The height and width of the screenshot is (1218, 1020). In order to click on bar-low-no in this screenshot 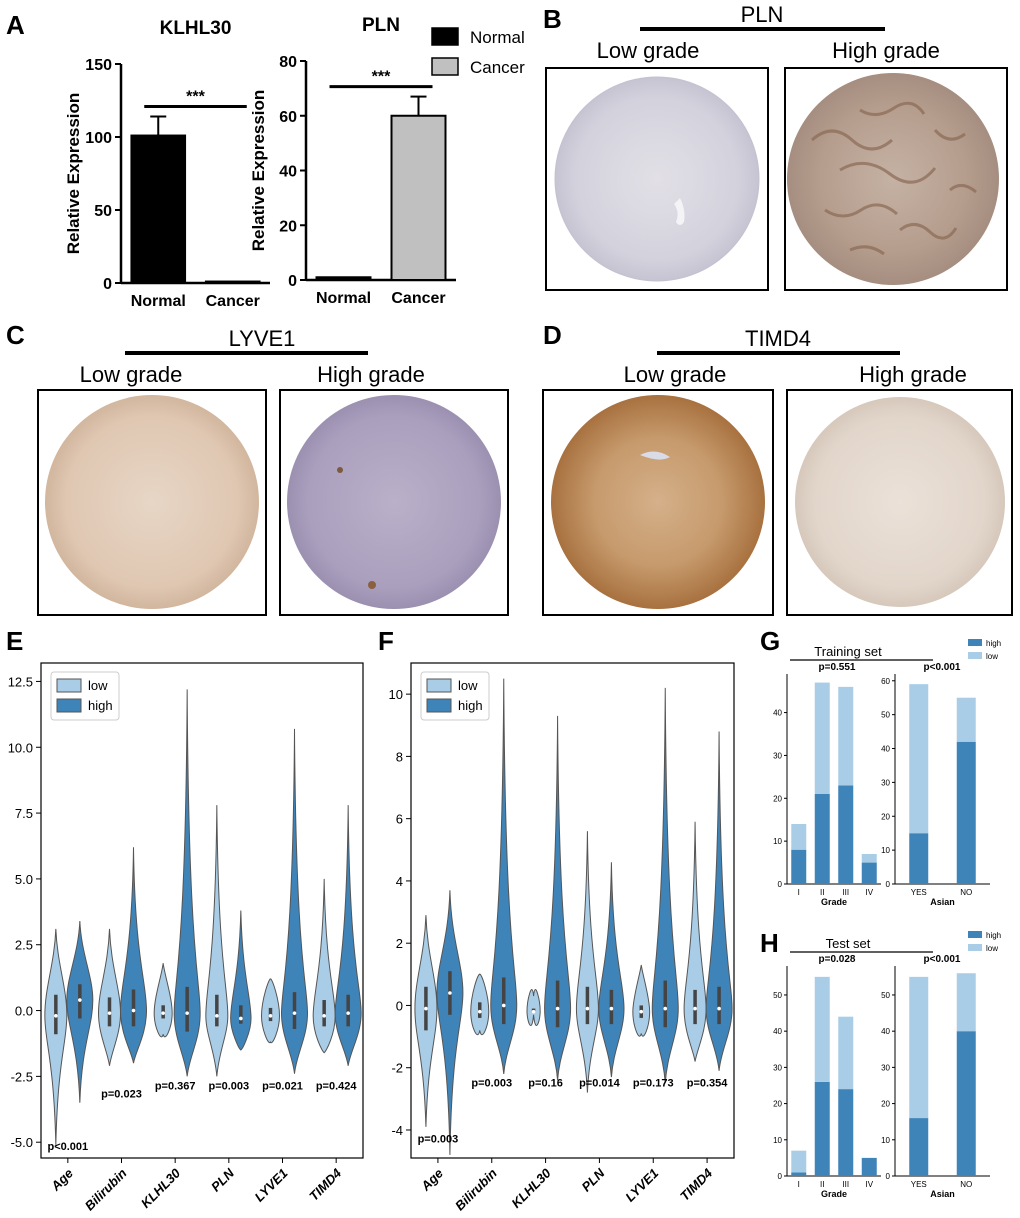, I will do `click(966, 719)`.